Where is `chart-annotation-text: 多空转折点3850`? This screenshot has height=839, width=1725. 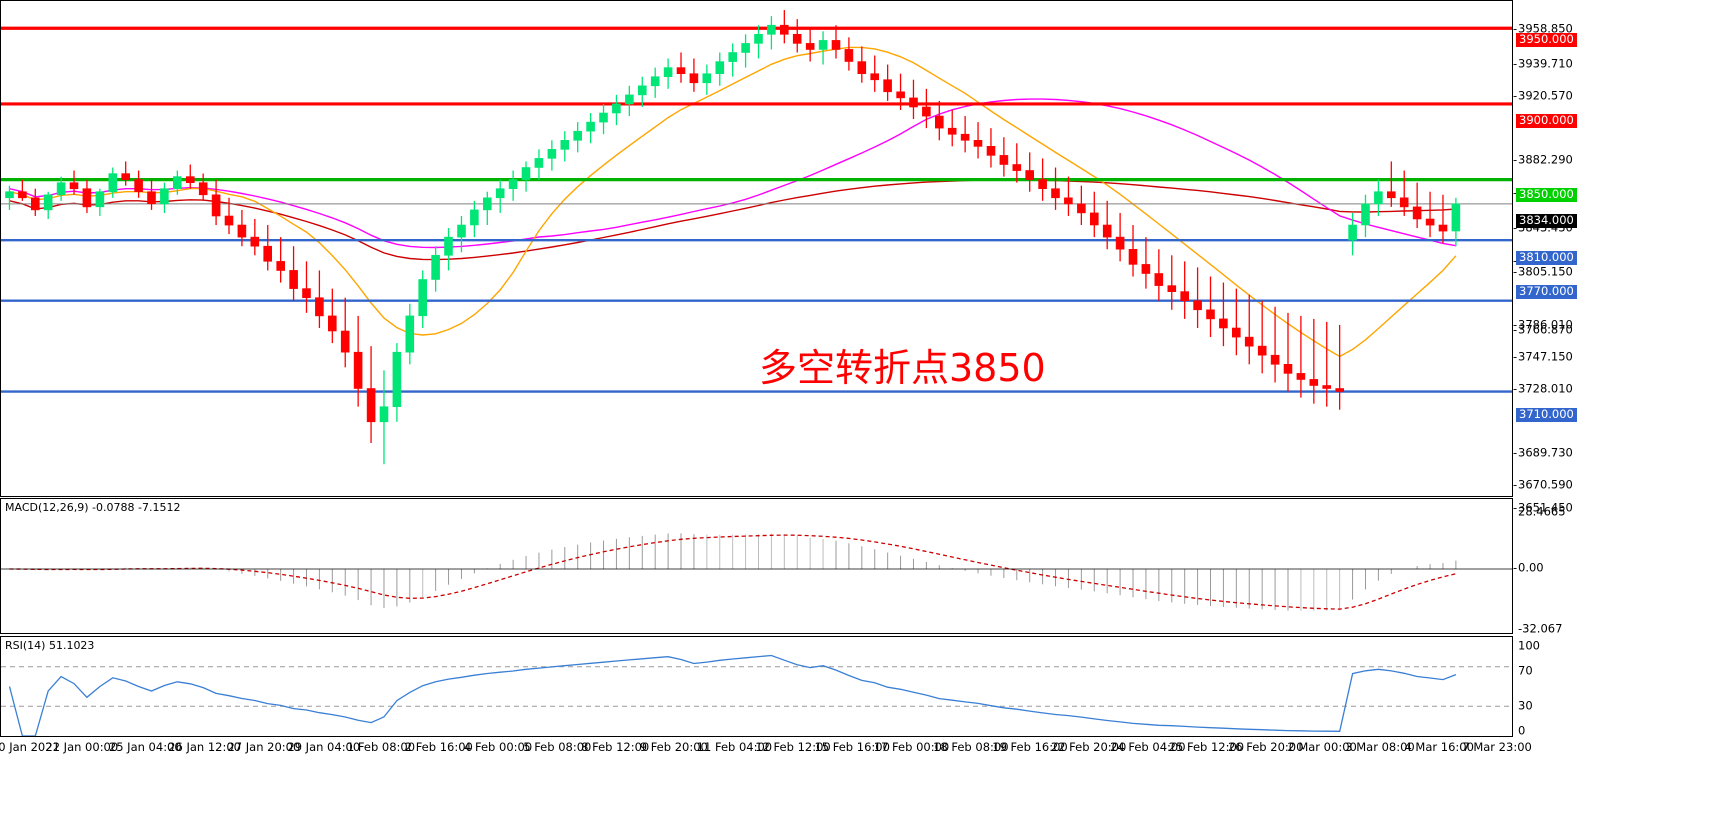
chart-annotation-text: 多空转折点3850 is located at coordinates (902, 368).